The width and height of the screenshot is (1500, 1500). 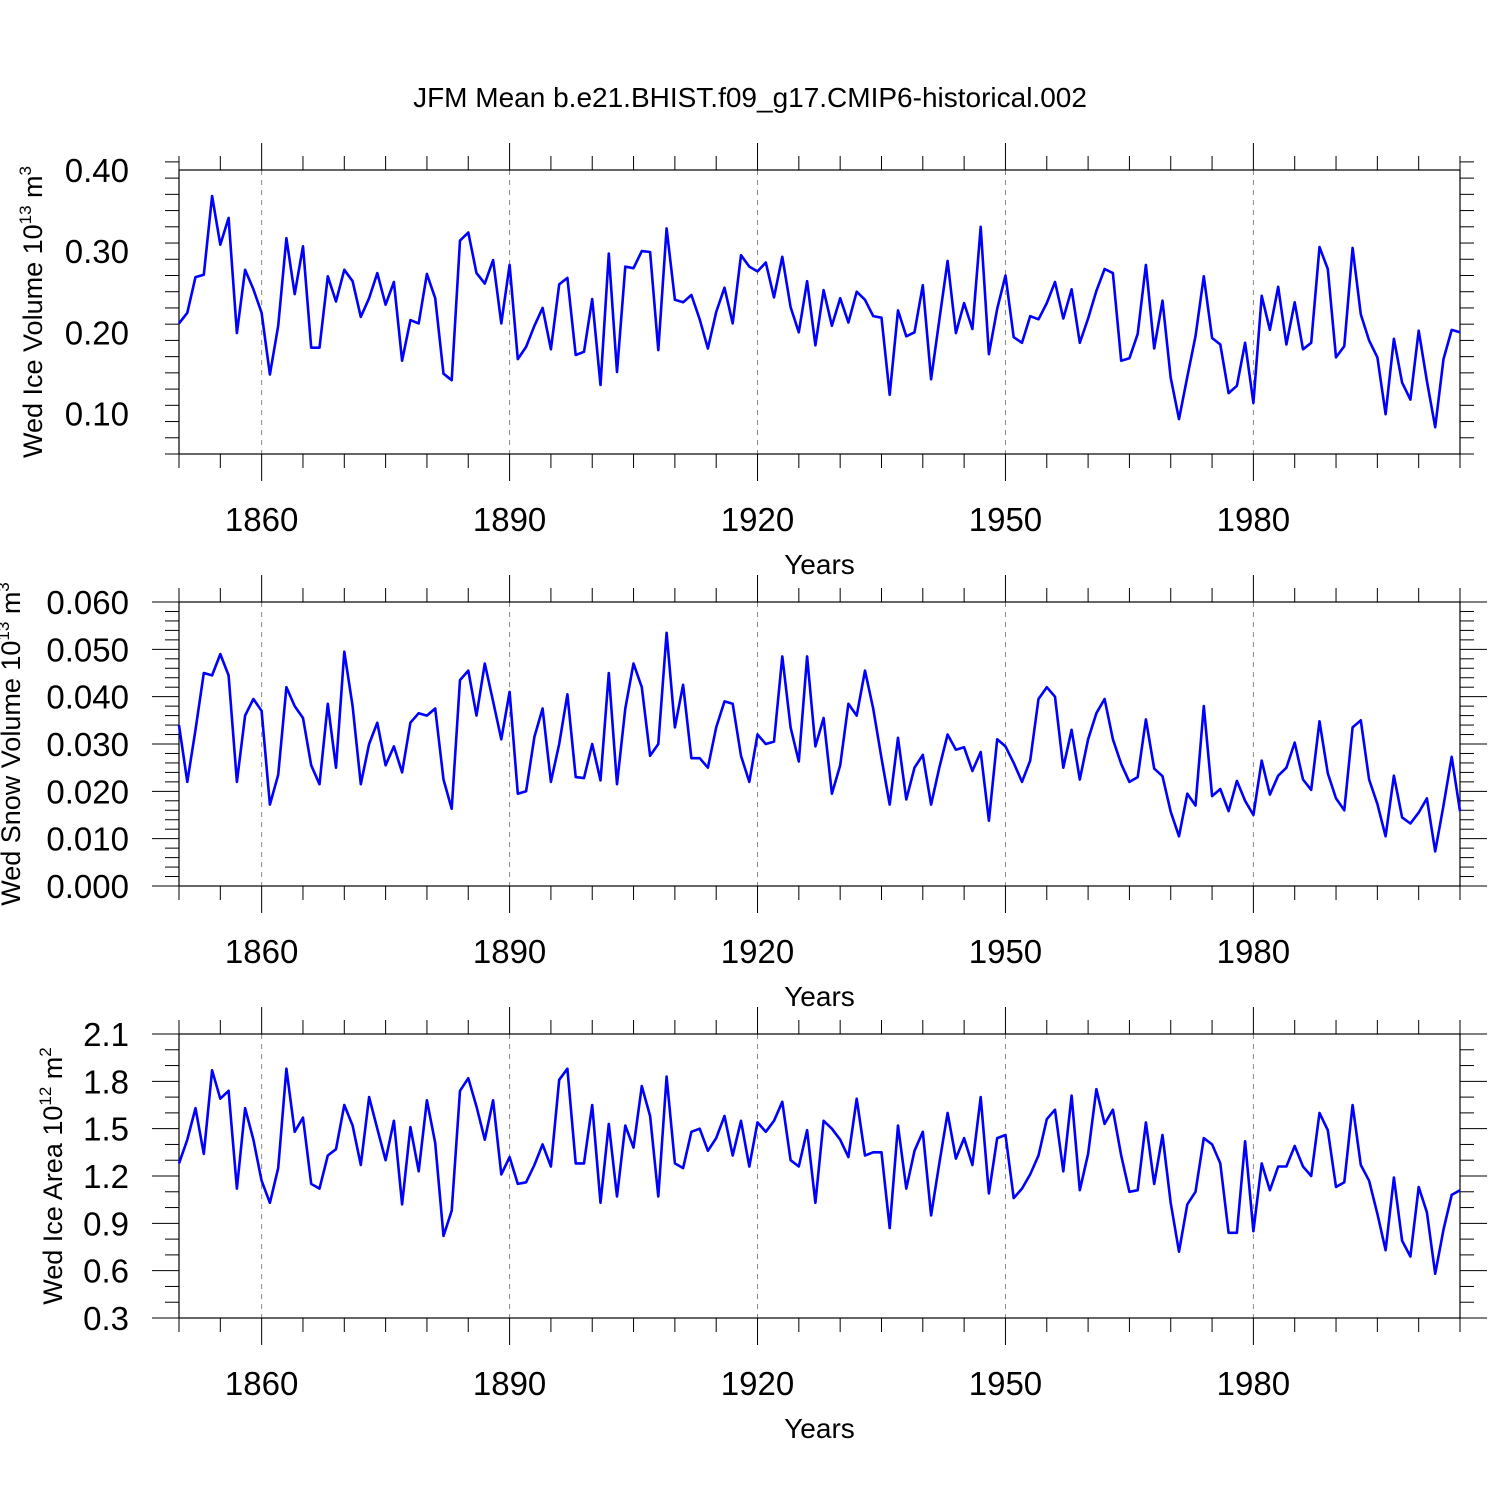 I want to click on y-tick-label: 0.040, so click(x=87, y=697).